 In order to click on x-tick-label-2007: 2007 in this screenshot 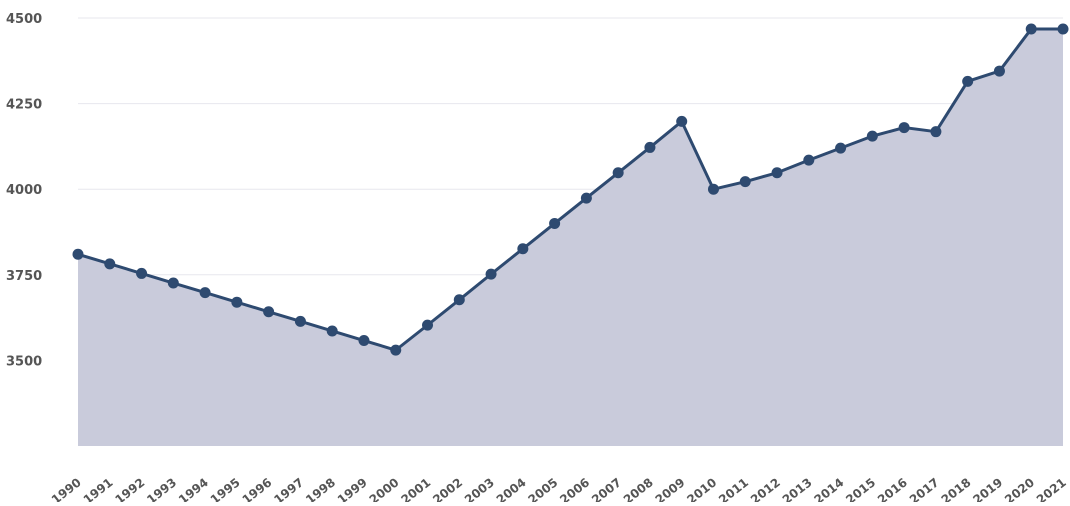, I will do `click(606, 488)`.